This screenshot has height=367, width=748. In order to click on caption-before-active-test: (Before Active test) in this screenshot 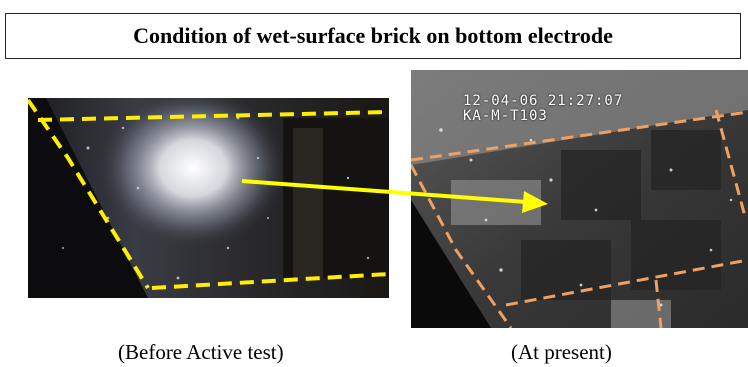, I will do `click(201, 352)`.